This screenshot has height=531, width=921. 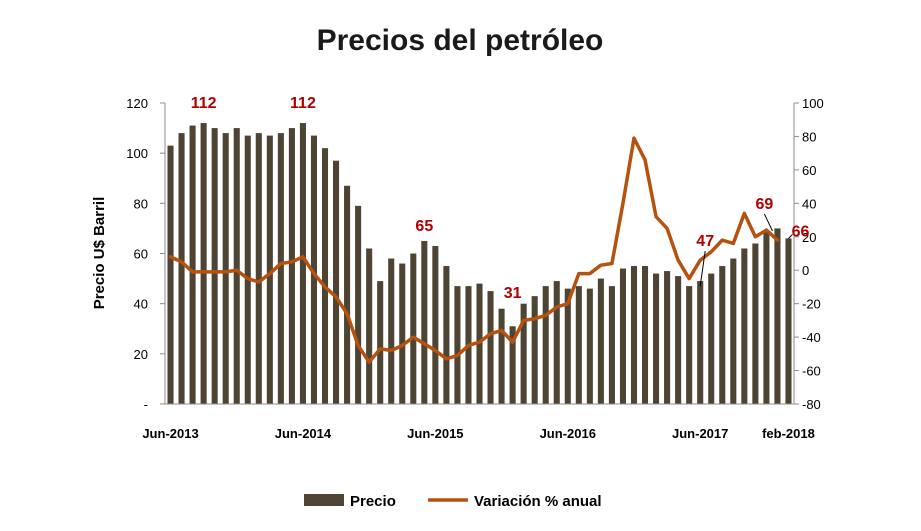 What do you see at coordinates (141, 304) in the screenshot?
I see `left-tick-label: 40` at bounding box center [141, 304].